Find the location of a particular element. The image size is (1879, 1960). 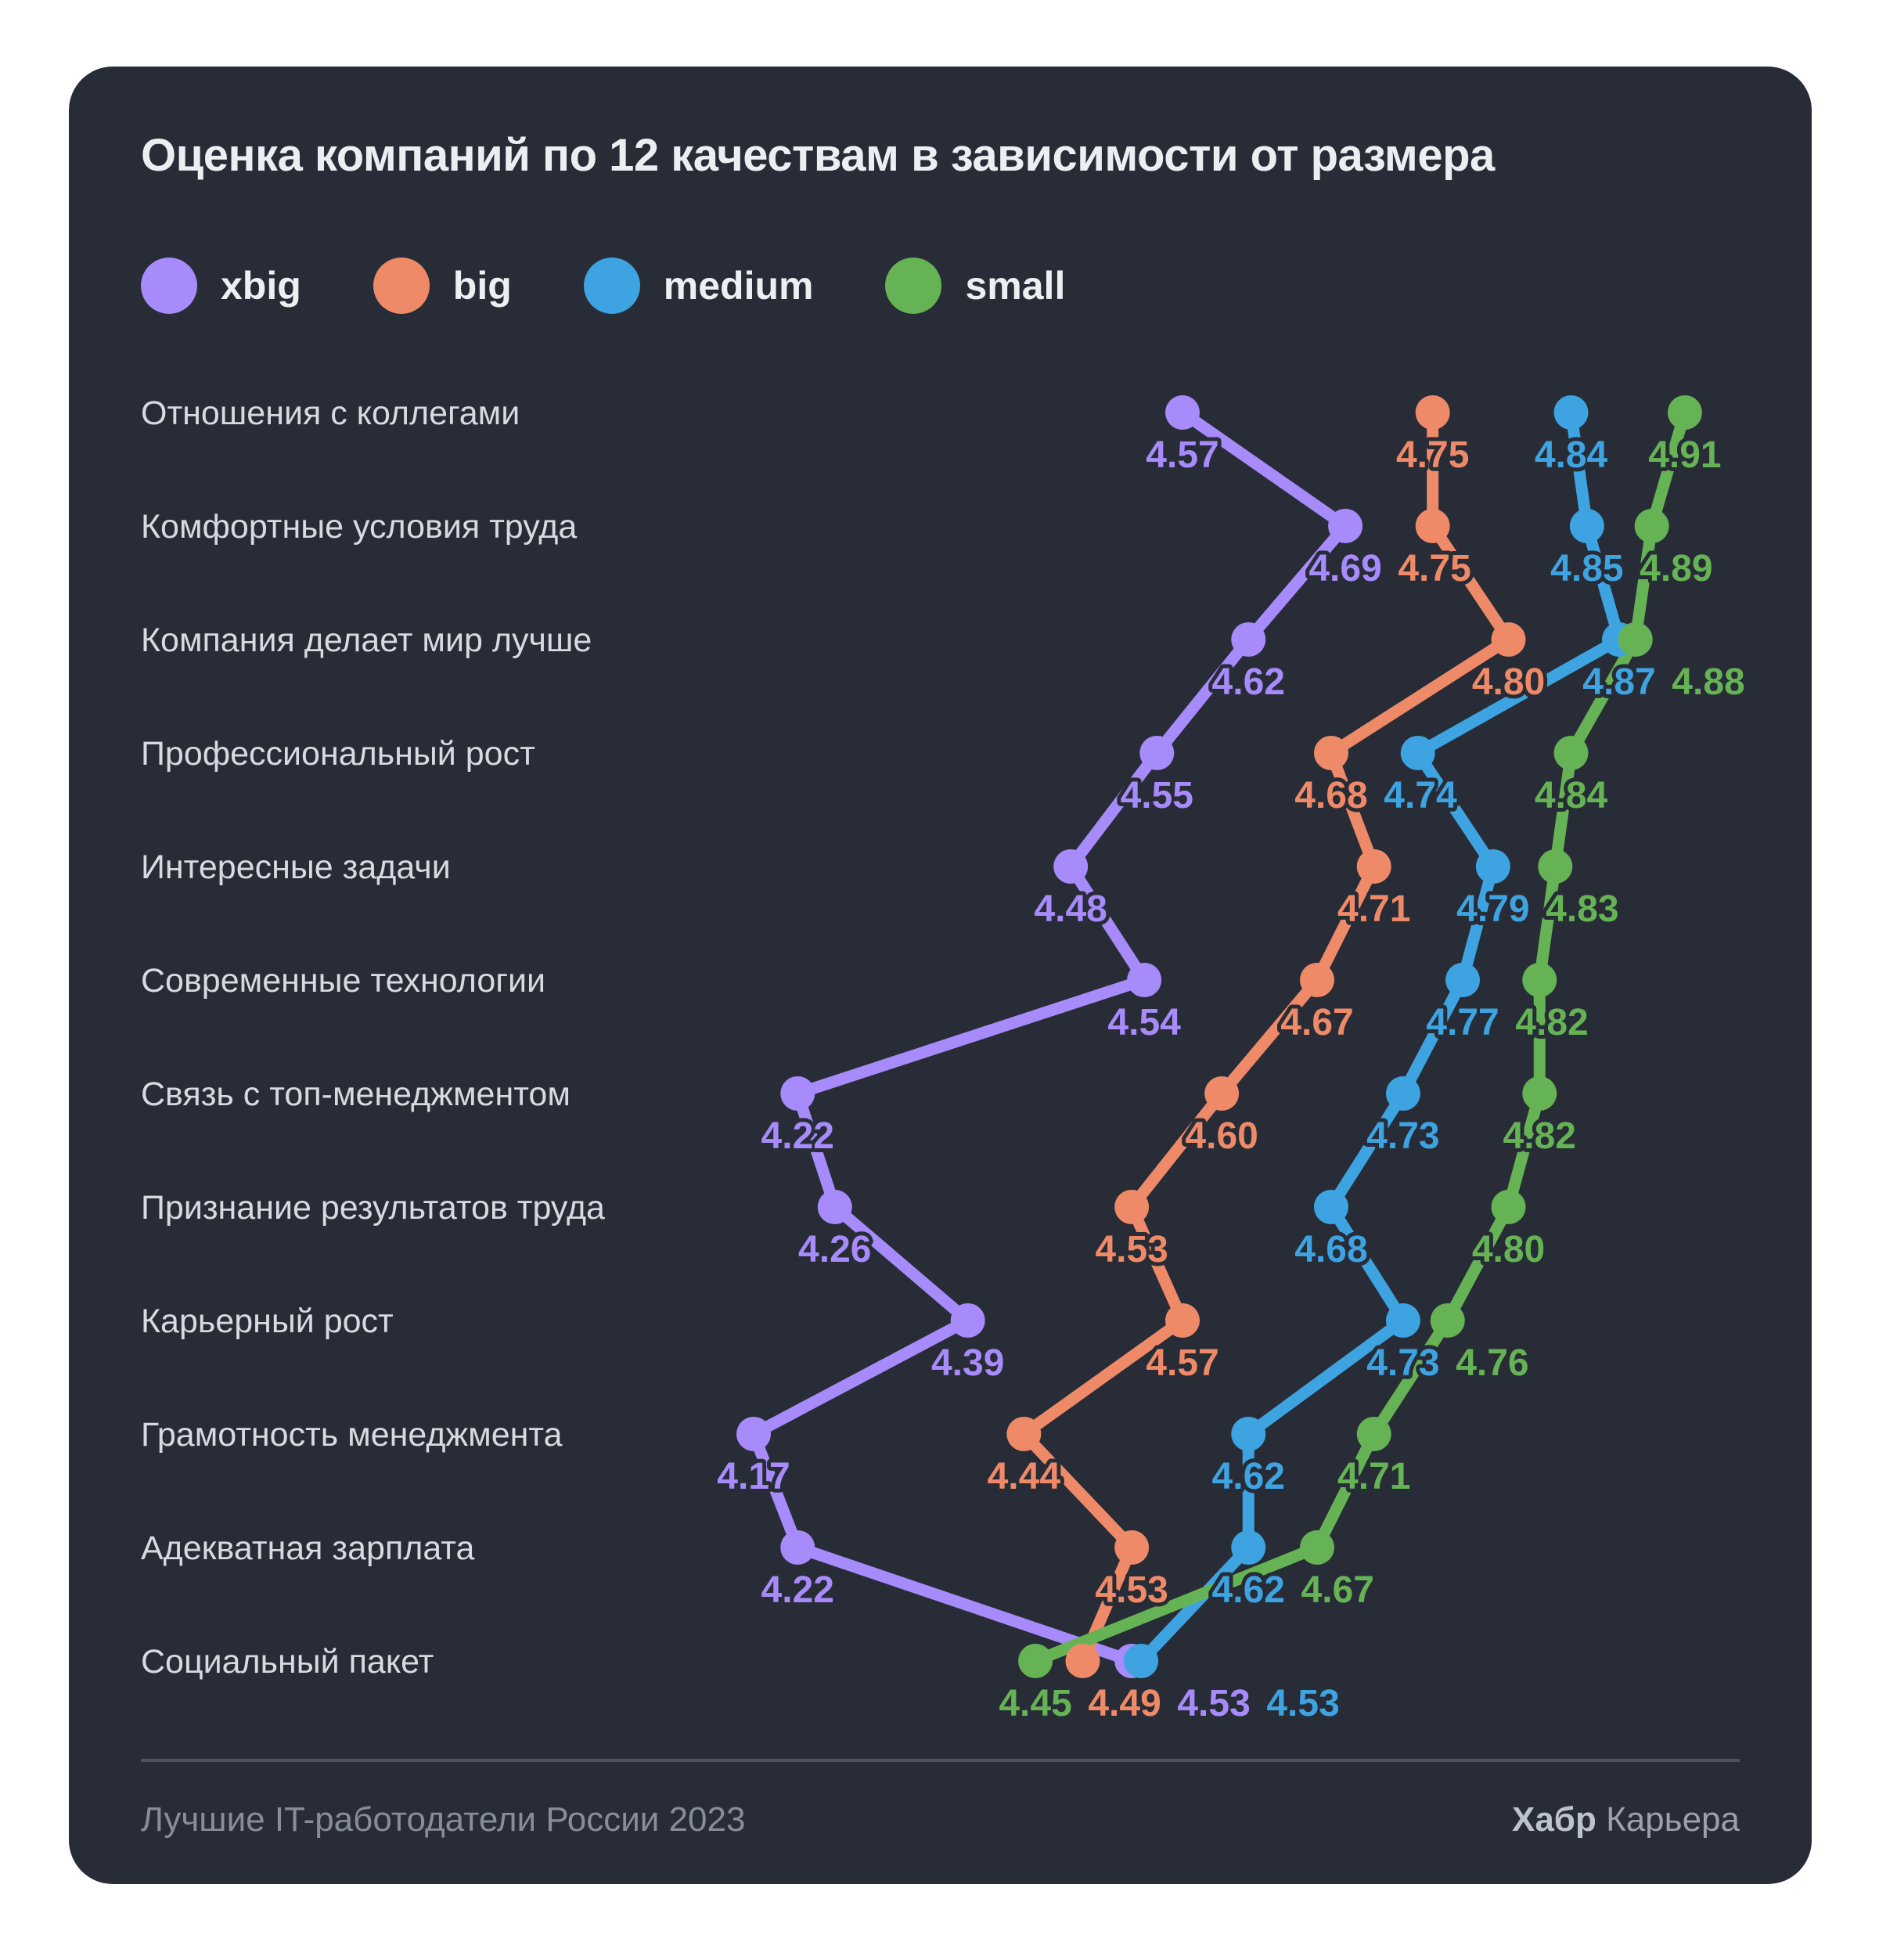

category-label: Социальный пакет is located at coordinates (288, 1662).